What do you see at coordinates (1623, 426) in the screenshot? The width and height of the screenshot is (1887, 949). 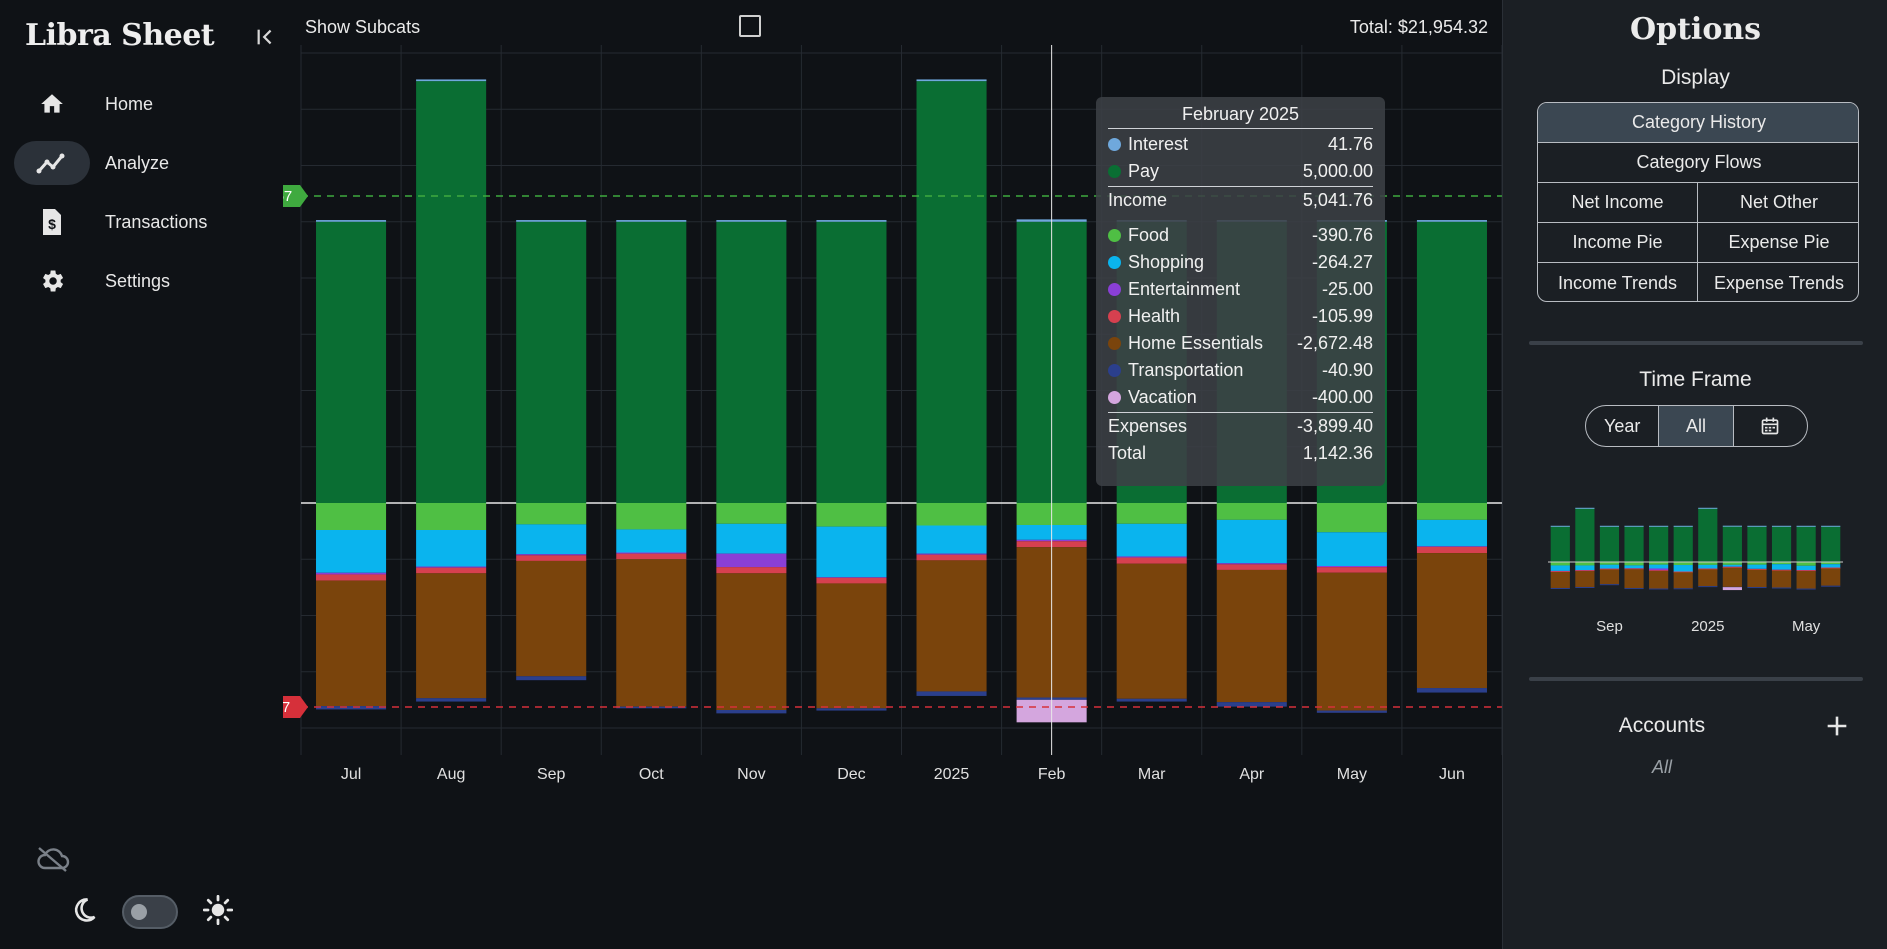 I see `time-frame-year-button: Year` at bounding box center [1623, 426].